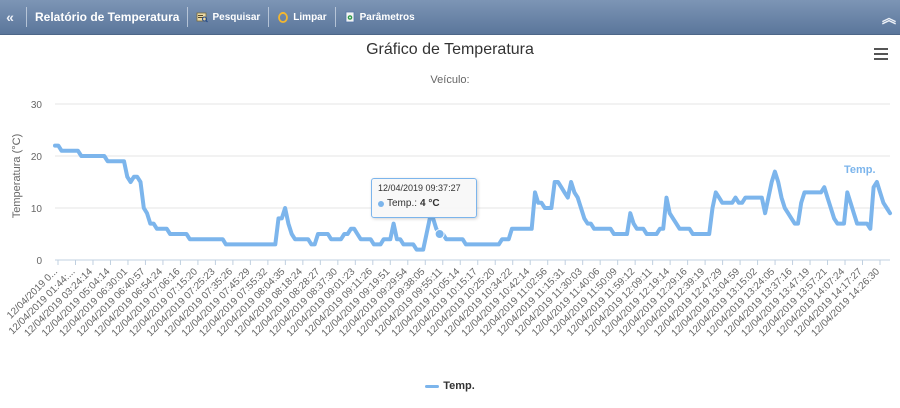 This screenshot has height=408, width=900. Describe the element at coordinates (310, 17) in the screenshot. I see `clear-button-label: Limpar` at that location.